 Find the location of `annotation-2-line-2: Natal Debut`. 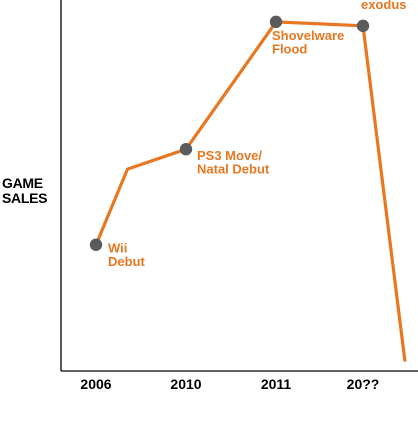

annotation-2-line-2: Natal Debut is located at coordinates (233, 169).